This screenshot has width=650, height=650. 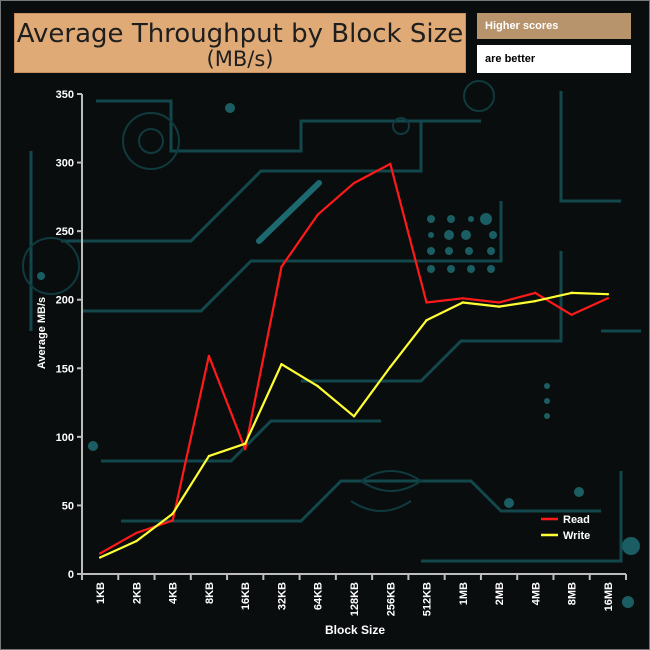 What do you see at coordinates (500, 593) in the screenshot?
I see `x-tick-label: 2MB` at bounding box center [500, 593].